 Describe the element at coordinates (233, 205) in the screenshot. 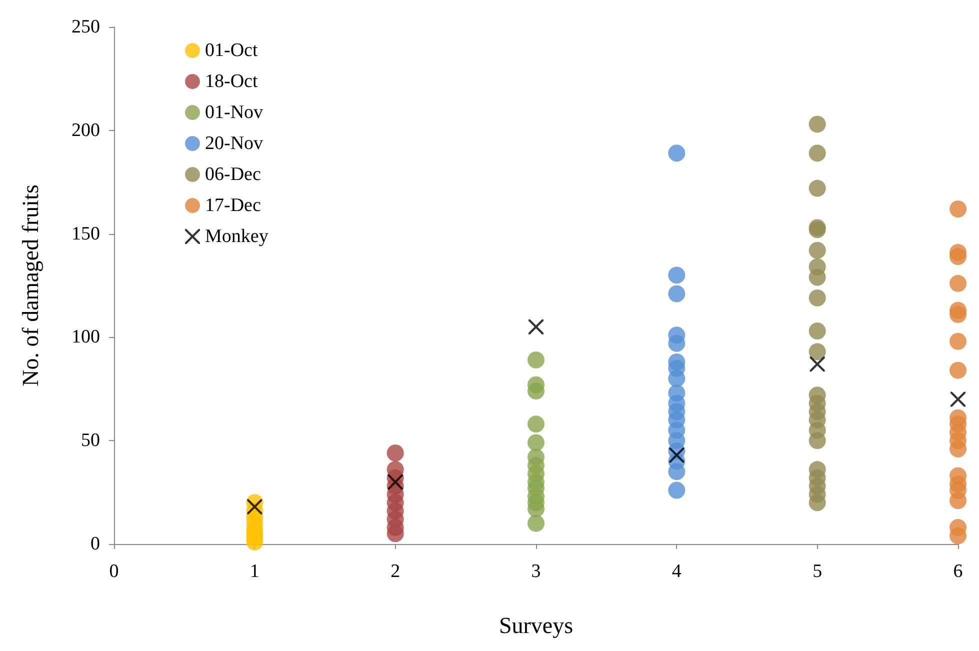

I see `legend-label: 17-Dec` at that location.